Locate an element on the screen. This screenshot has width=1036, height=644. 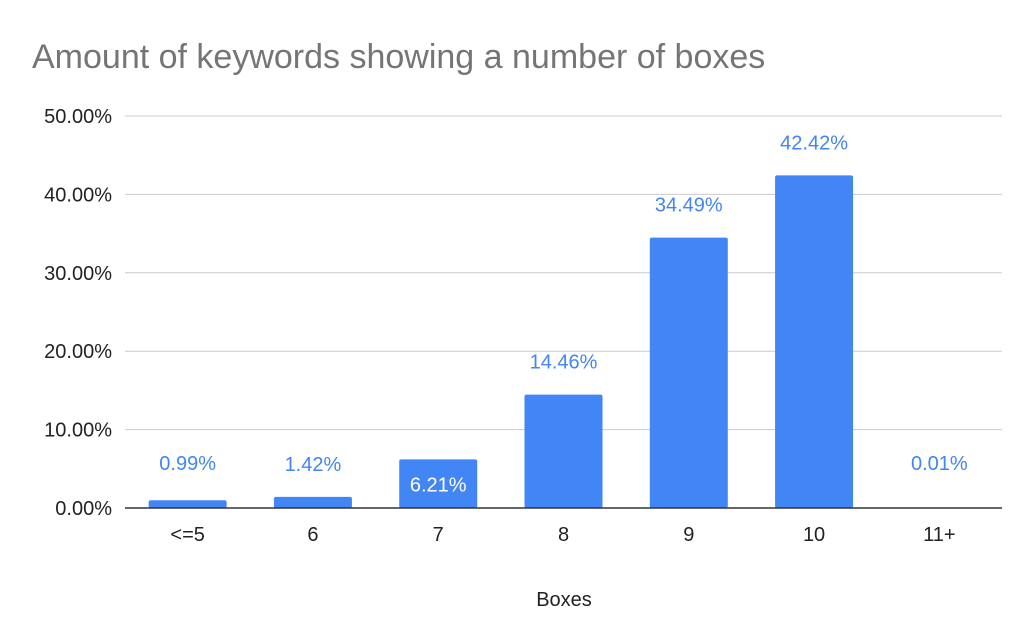
y-tick-label: 40.00% is located at coordinates (78, 195).